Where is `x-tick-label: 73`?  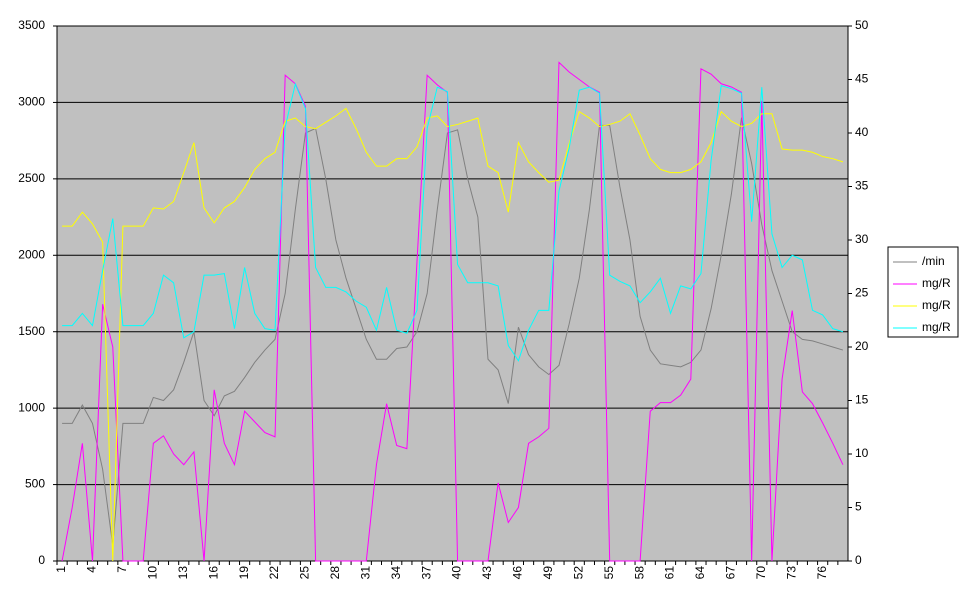 x-tick-label: 73 is located at coordinates (791, 573).